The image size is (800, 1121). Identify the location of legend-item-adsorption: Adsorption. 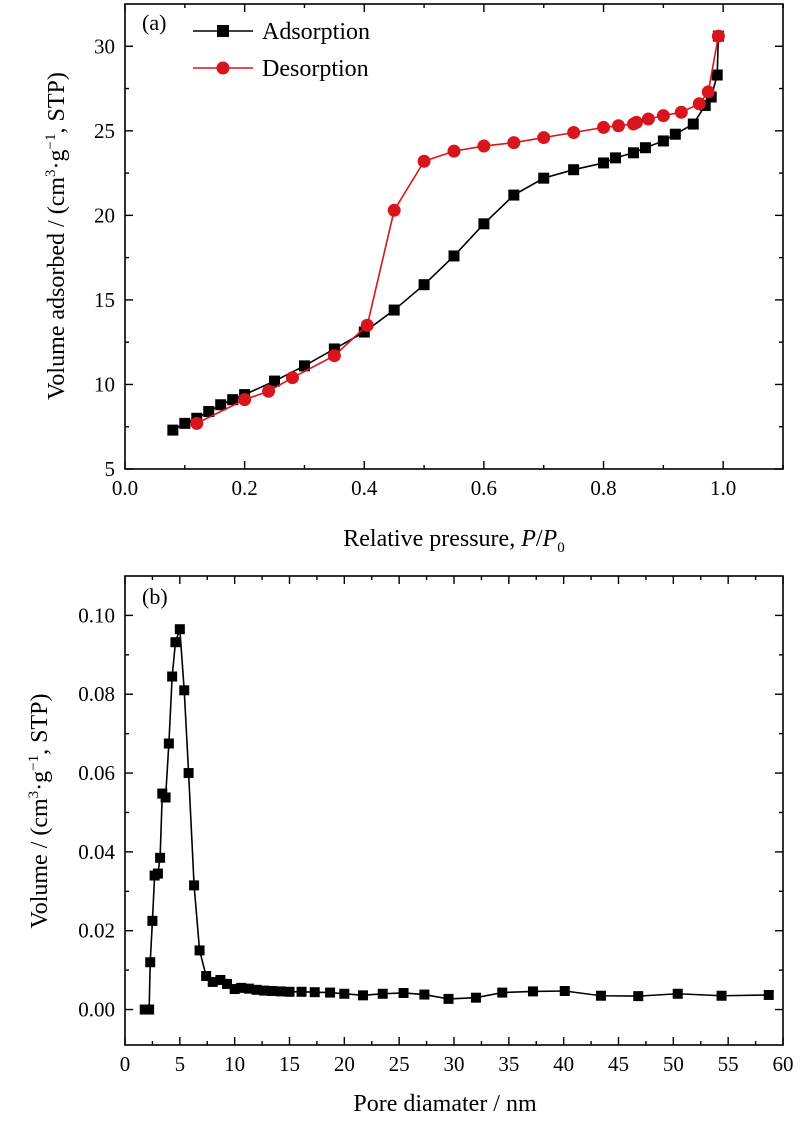
(281, 32).